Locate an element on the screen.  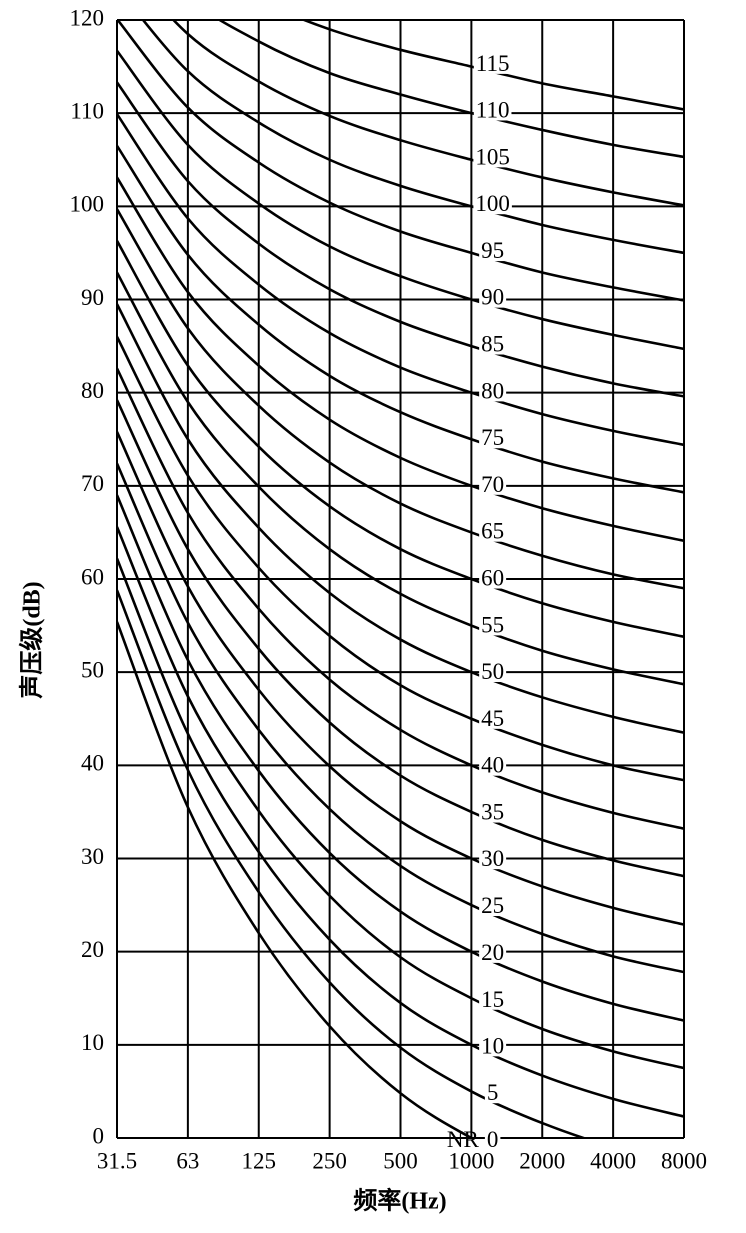
curve-label: 65 is located at coordinates (492, 531).